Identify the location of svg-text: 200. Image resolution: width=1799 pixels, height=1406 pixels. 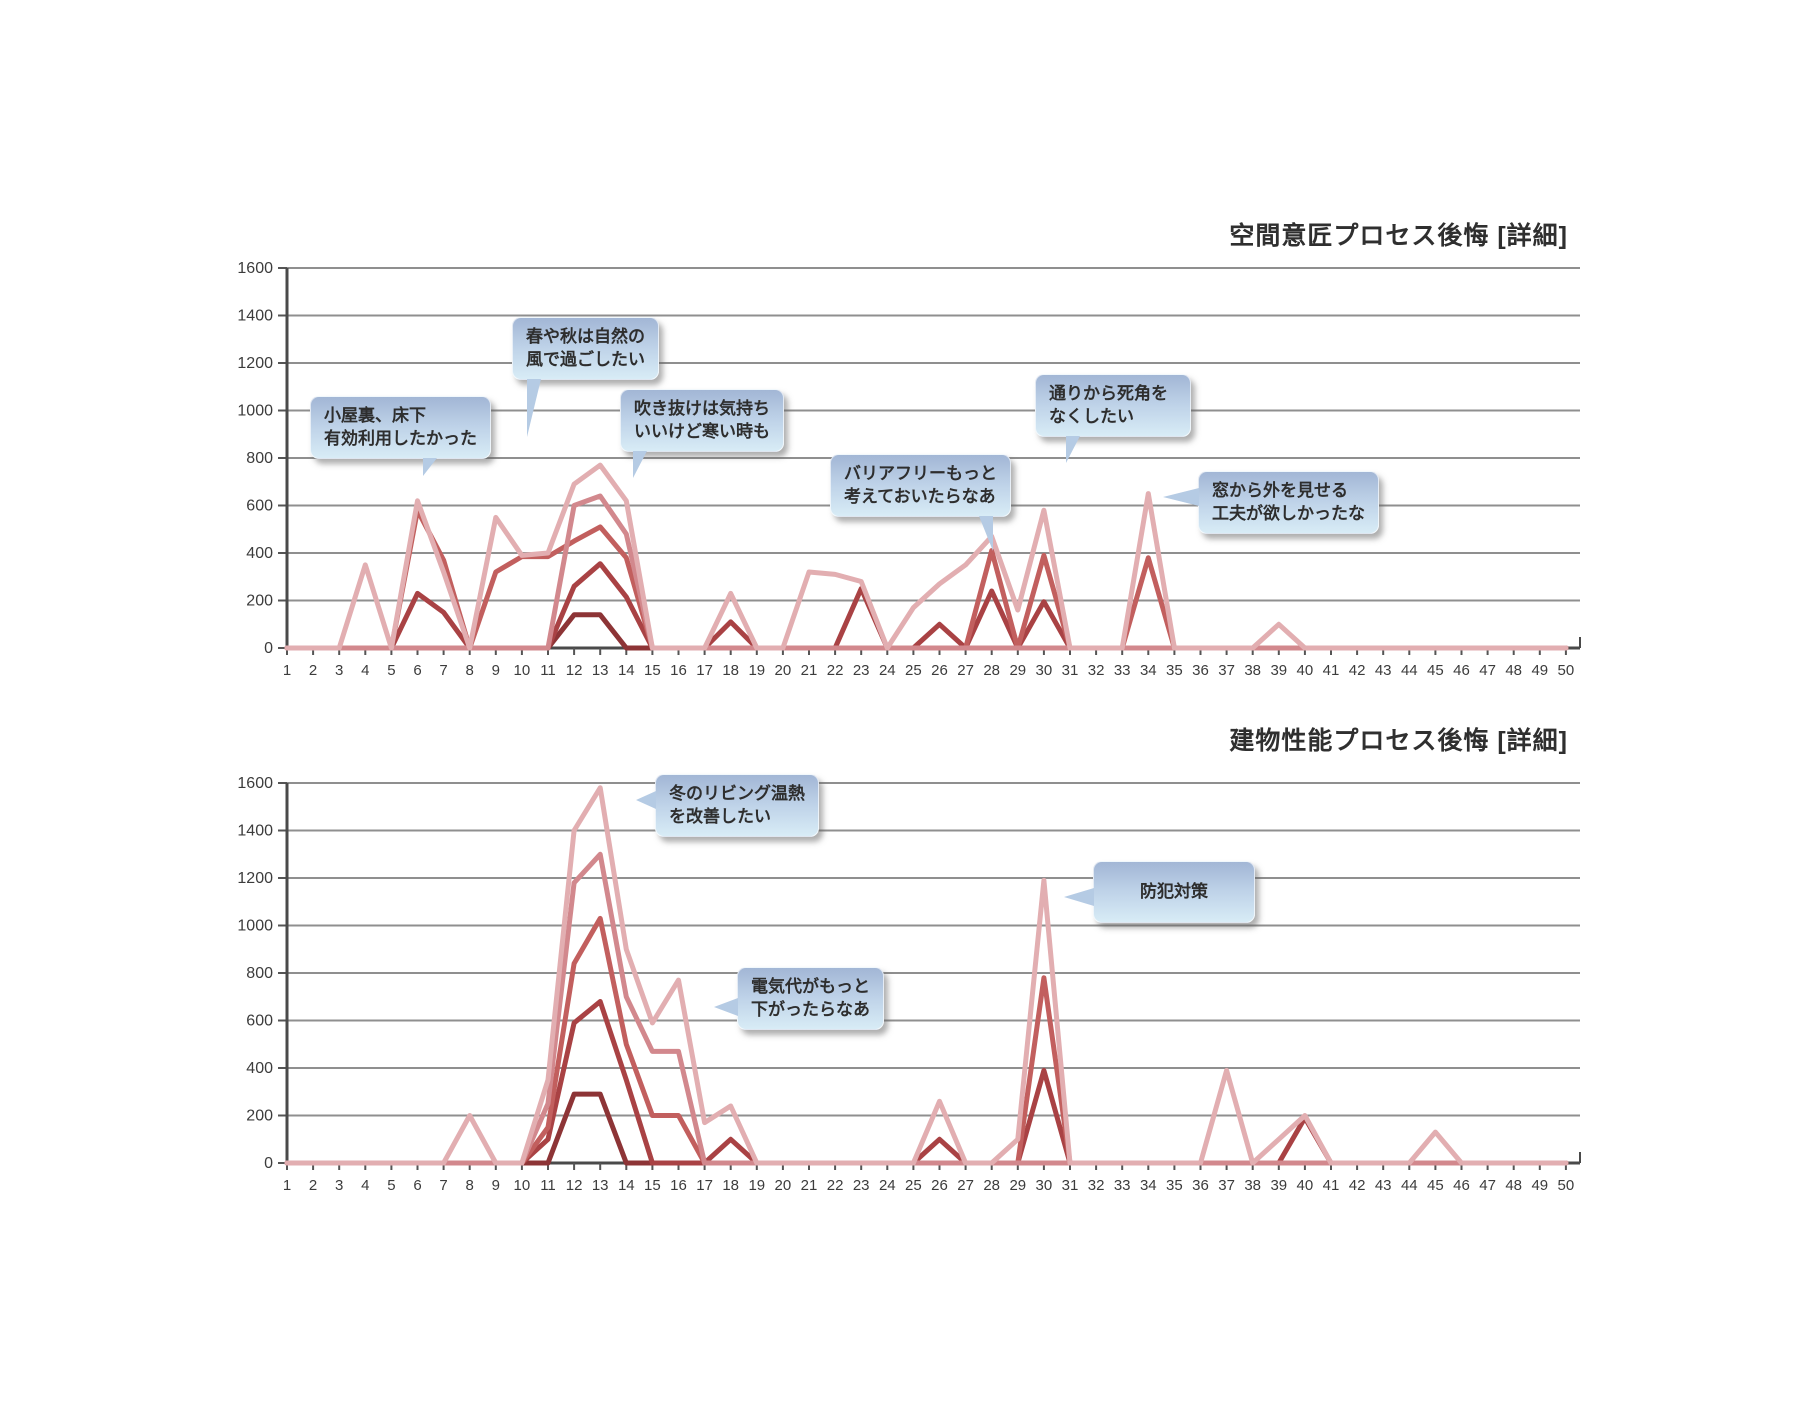
(259, 1116).